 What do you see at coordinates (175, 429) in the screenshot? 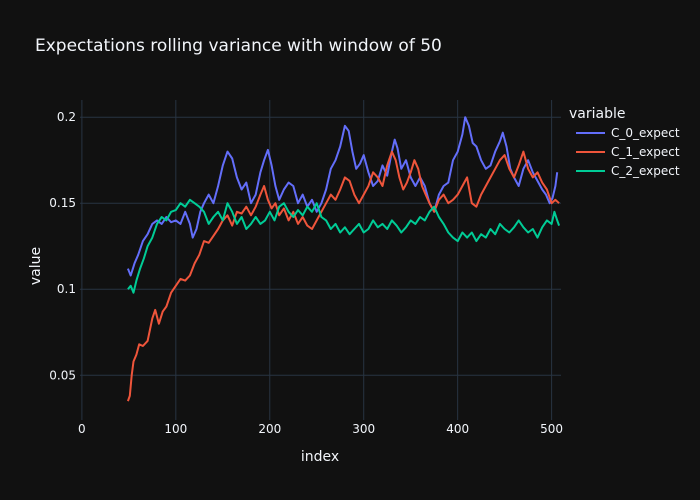
I see `x-tick-label: 100` at bounding box center [175, 429].